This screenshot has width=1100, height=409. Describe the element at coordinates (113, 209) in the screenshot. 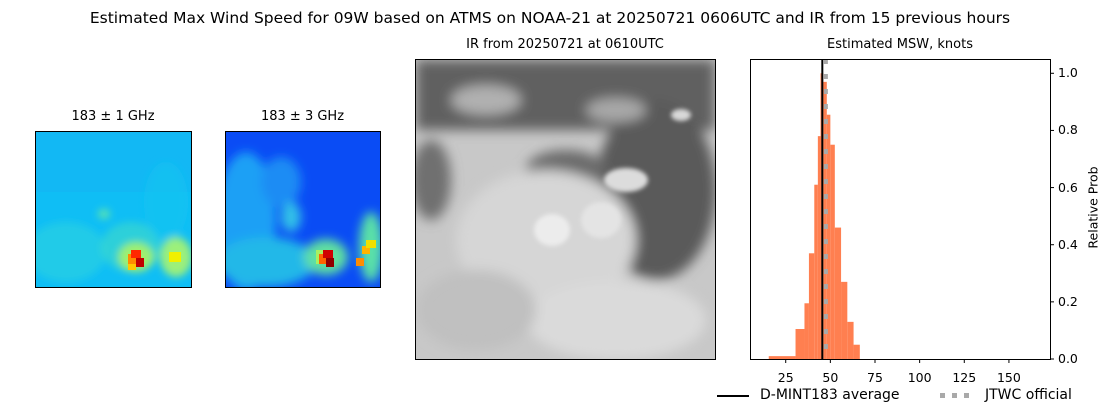

I see `mw1-image` at that location.